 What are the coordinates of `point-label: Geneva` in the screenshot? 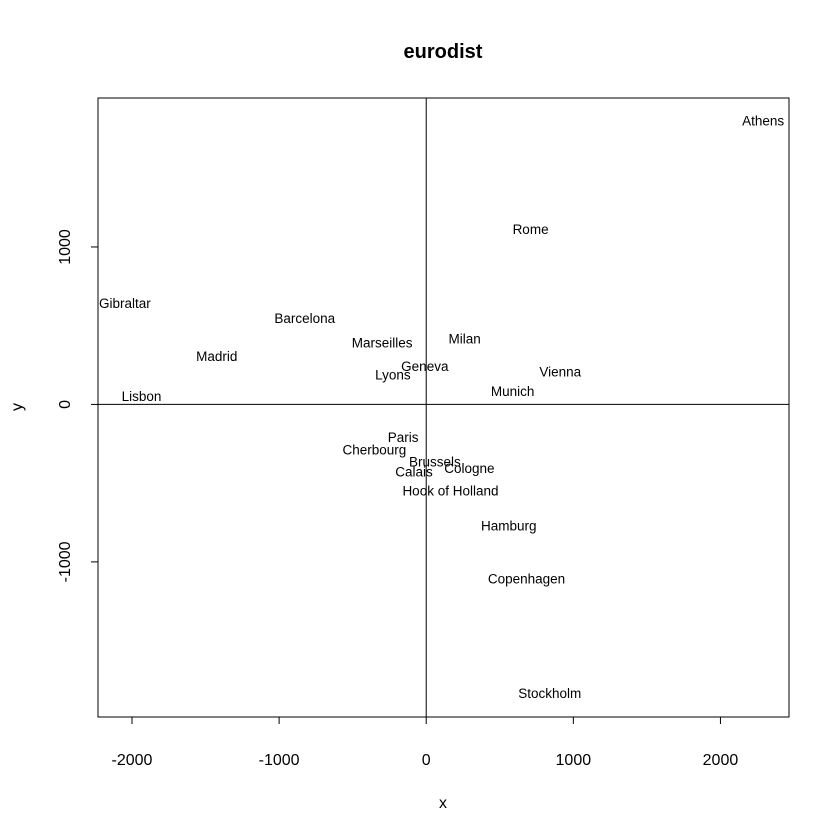 It's located at (425, 366).